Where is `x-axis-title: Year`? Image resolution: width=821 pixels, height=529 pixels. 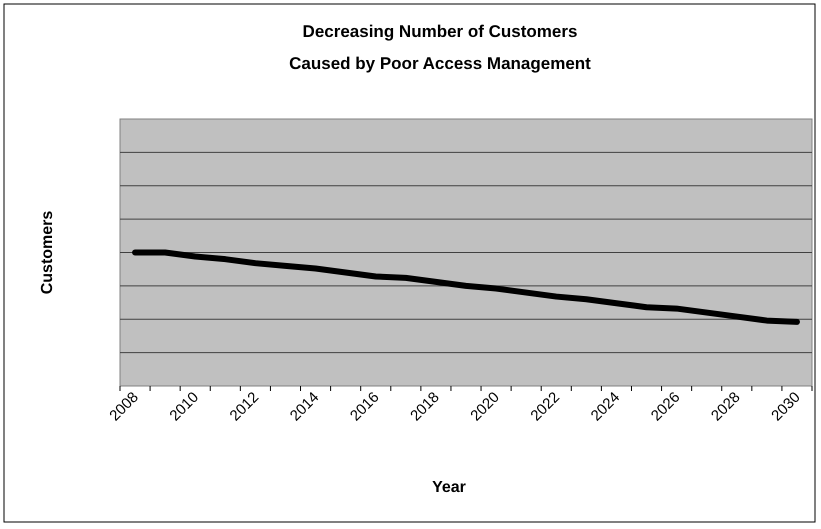 x-axis-title: Year is located at coordinates (449, 487).